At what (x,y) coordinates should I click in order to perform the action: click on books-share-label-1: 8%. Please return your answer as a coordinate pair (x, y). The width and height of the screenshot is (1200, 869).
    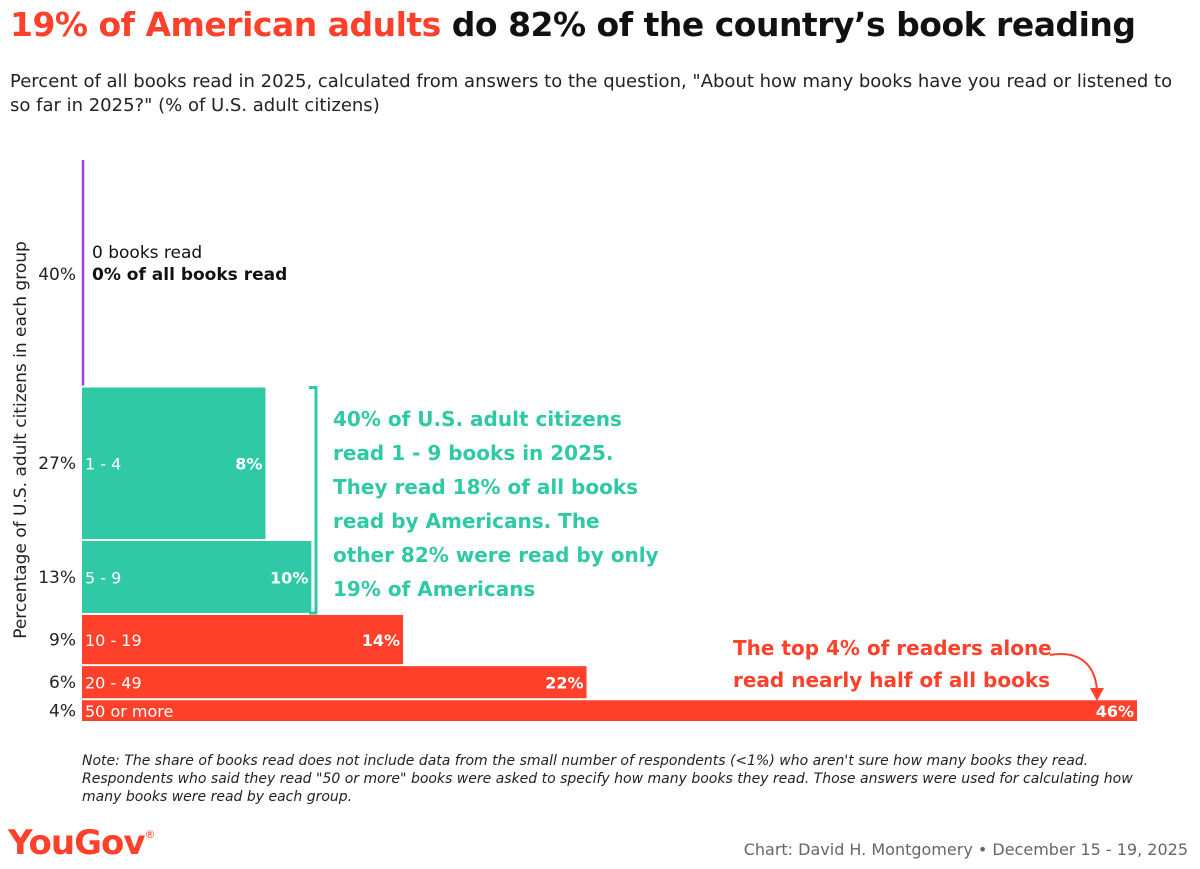
    Looking at the image, I should click on (248, 464).